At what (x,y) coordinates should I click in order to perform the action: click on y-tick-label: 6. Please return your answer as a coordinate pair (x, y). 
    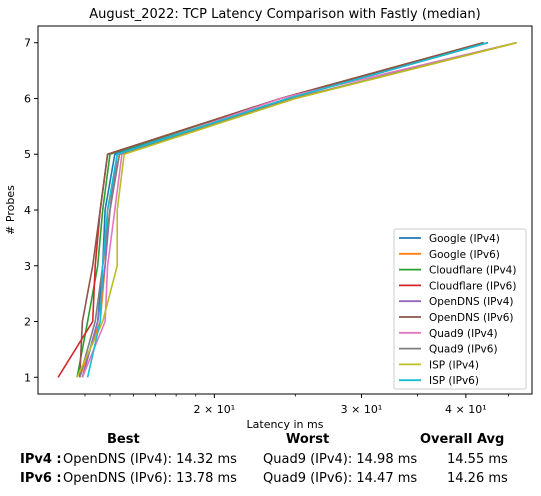
    Looking at the image, I should click on (27, 98).